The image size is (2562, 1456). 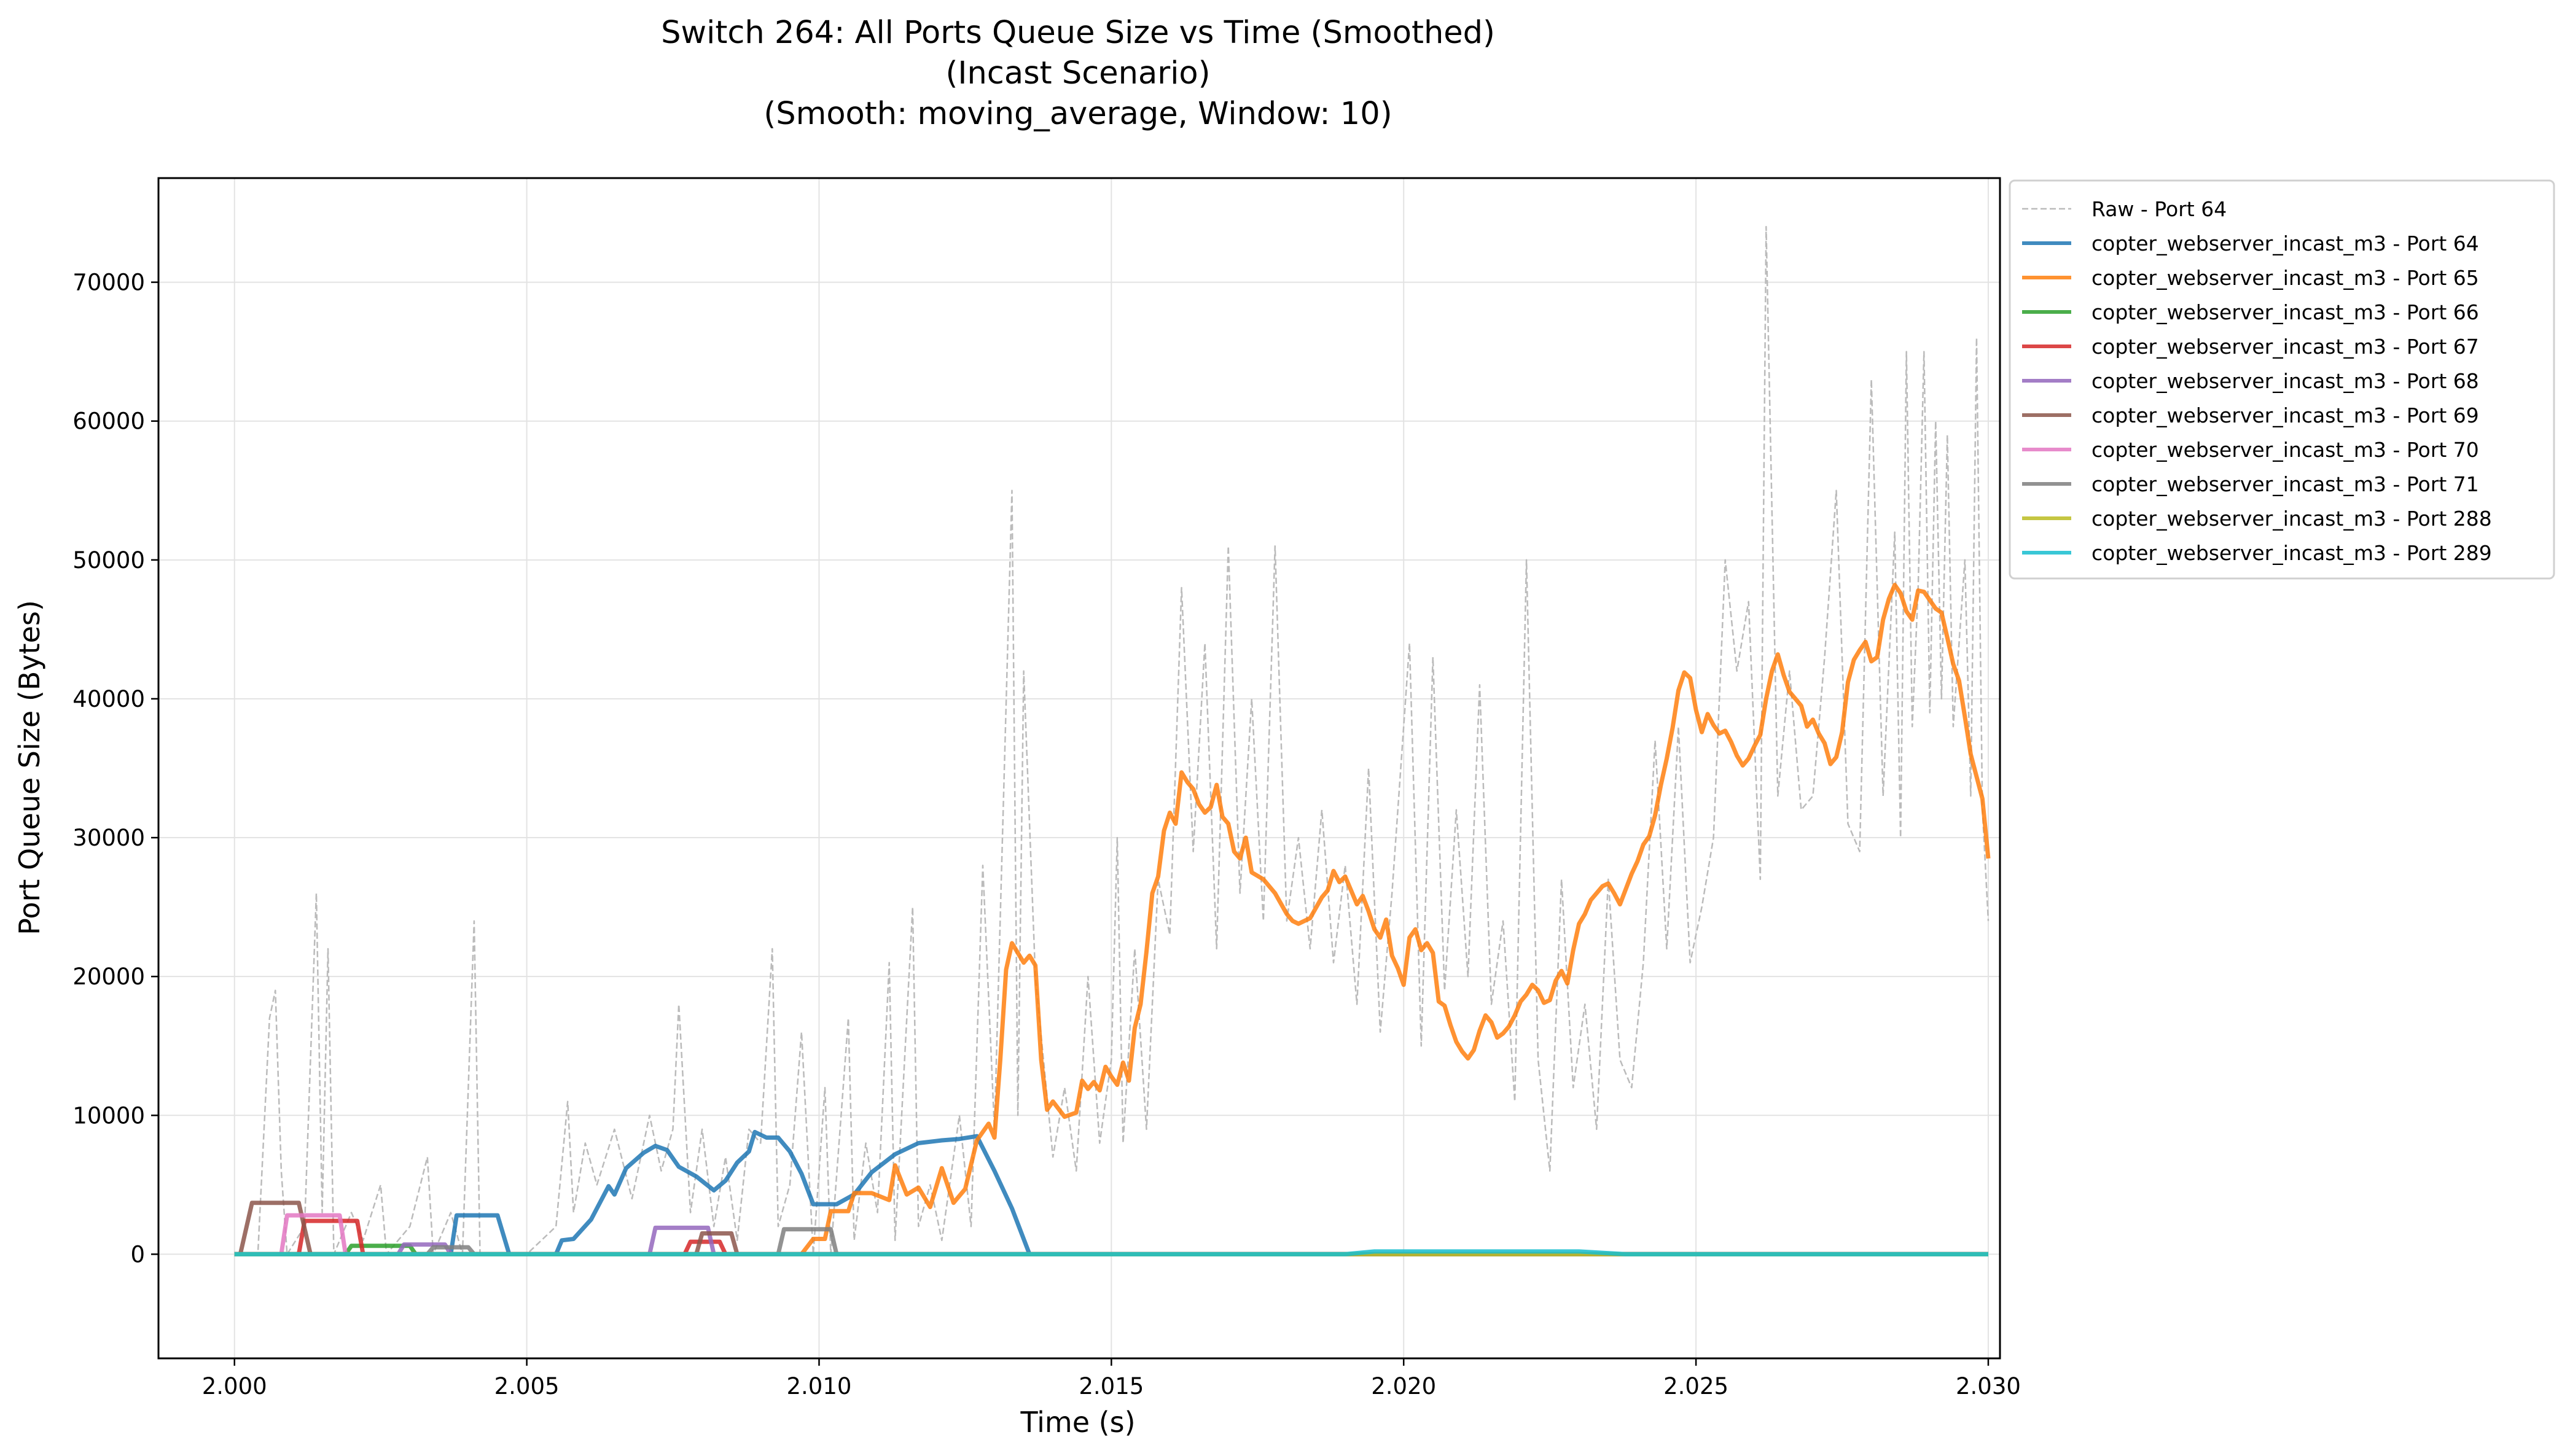 I want to click on legend-label-2: copter_webserver_incast_m3 - Port 65, so click(x=2285, y=278).